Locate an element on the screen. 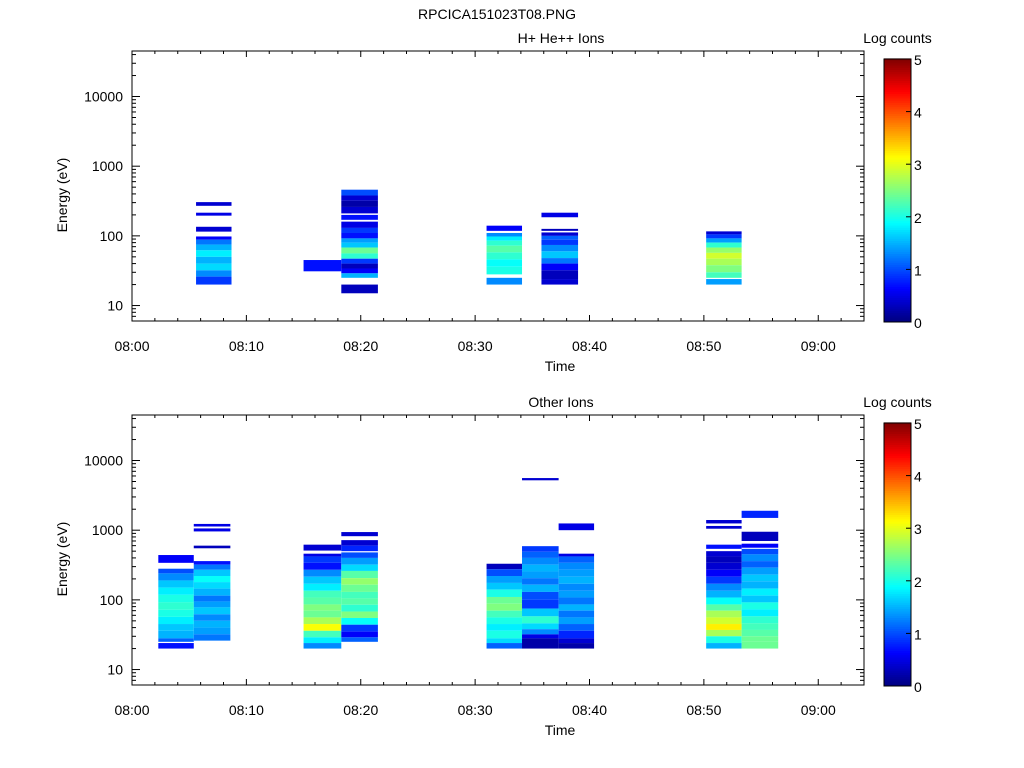 The image size is (1024, 768). figure-title: RPCICA151023T08.PNG is located at coordinates (497, 14).